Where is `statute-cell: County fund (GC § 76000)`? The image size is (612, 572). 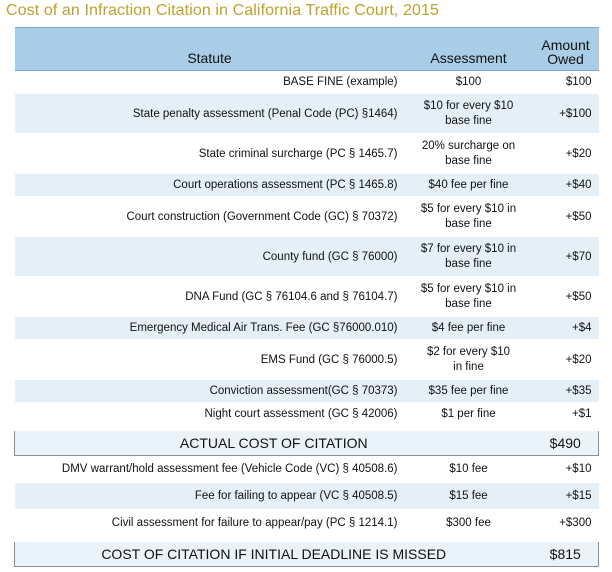
statute-cell: County fund (GC § 76000) is located at coordinates (209, 256).